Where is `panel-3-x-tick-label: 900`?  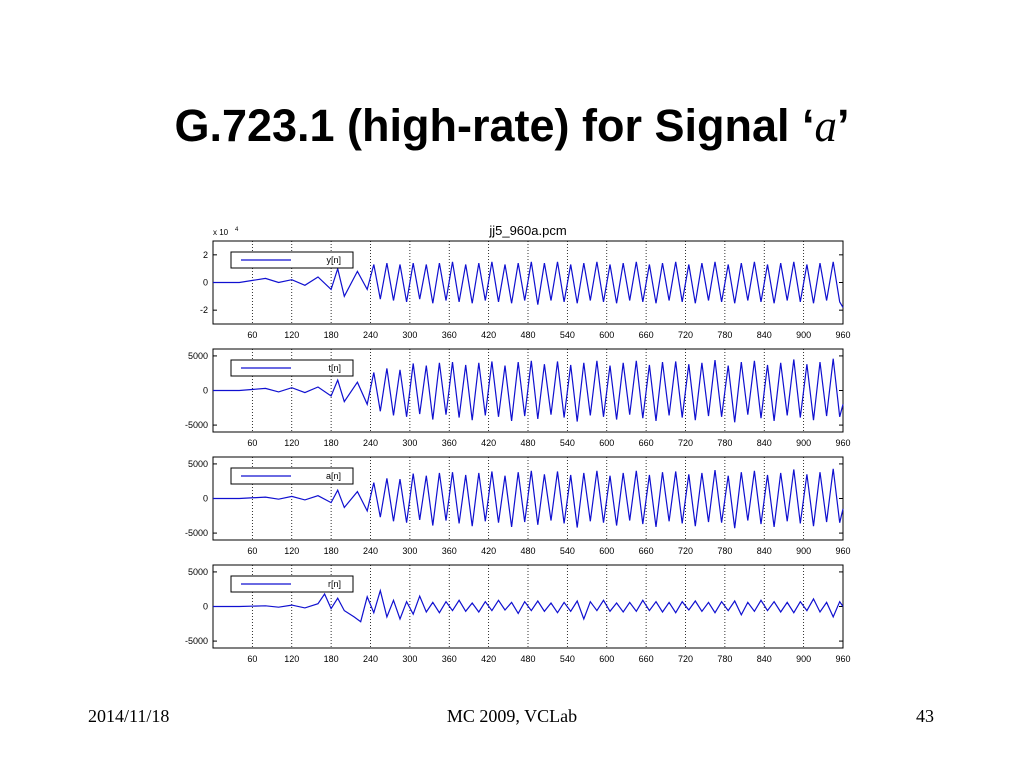 panel-3-x-tick-label: 900 is located at coordinates (803, 551).